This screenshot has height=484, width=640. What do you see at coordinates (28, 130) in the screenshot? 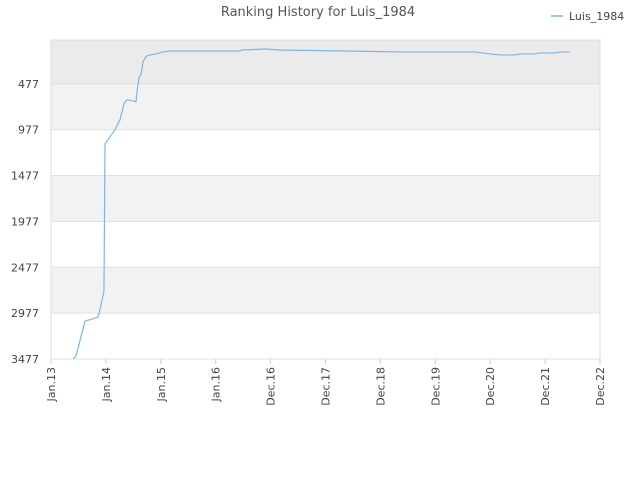
I see `y-tick-label: 977` at bounding box center [28, 130].